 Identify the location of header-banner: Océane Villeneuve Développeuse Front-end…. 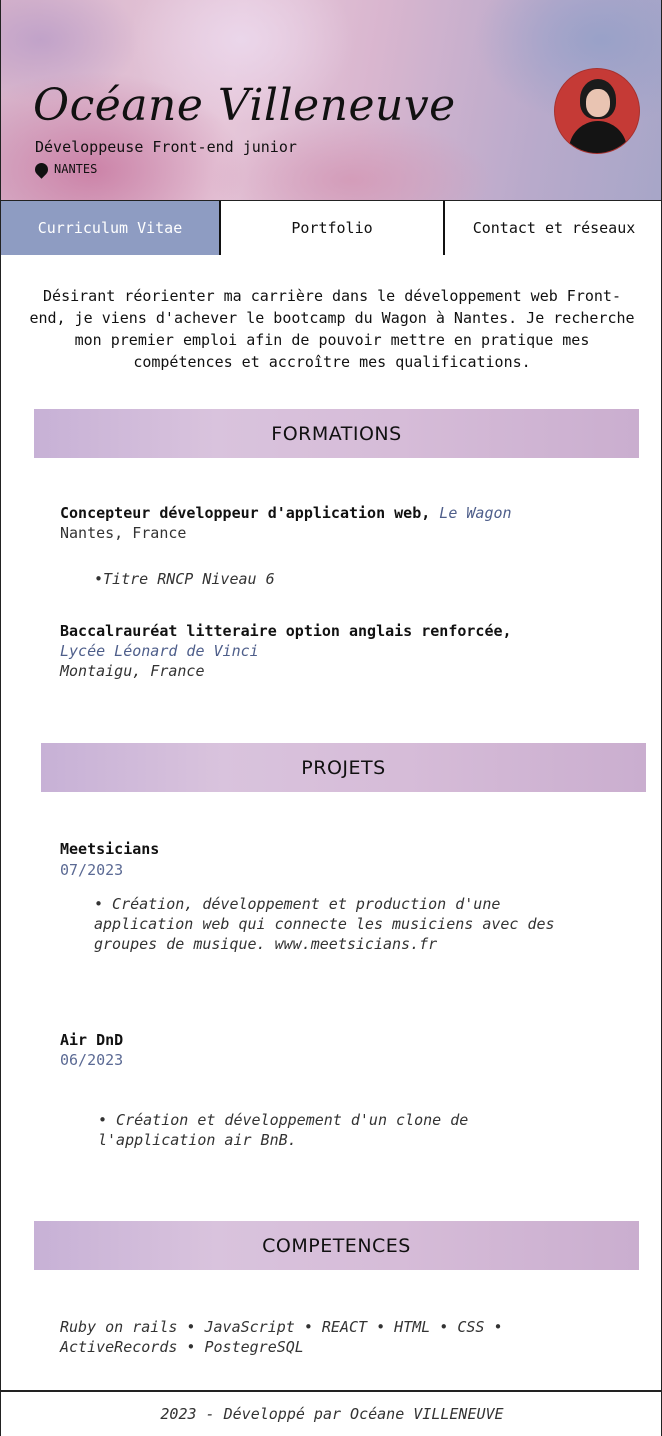
(331, 100).